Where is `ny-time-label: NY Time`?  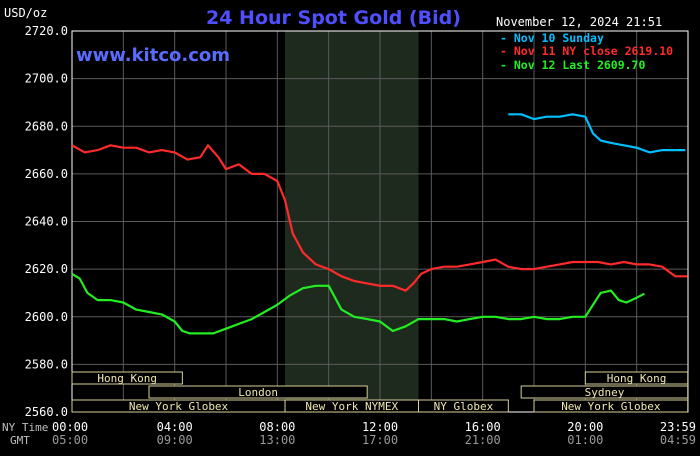 ny-time-label: NY Time is located at coordinates (25, 427).